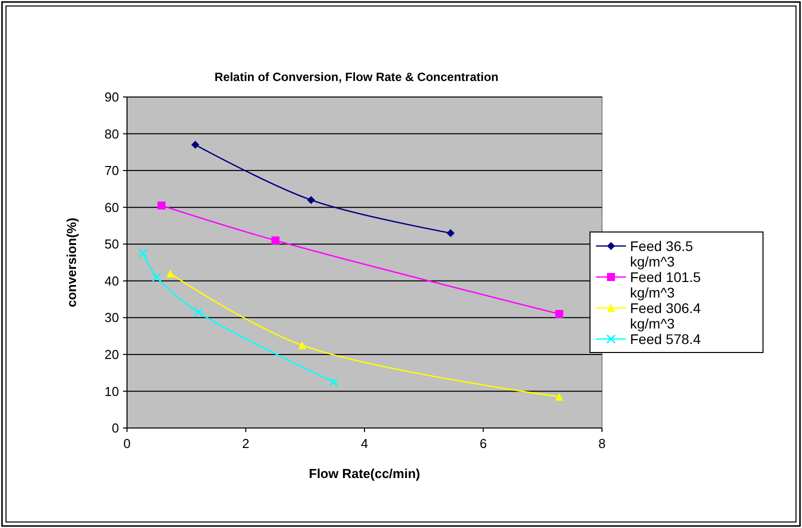 Image resolution: width=802 pixels, height=528 pixels. Describe the element at coordinates (111, 280) in the screenshot. I see `y-tick-label: 40` at that location.